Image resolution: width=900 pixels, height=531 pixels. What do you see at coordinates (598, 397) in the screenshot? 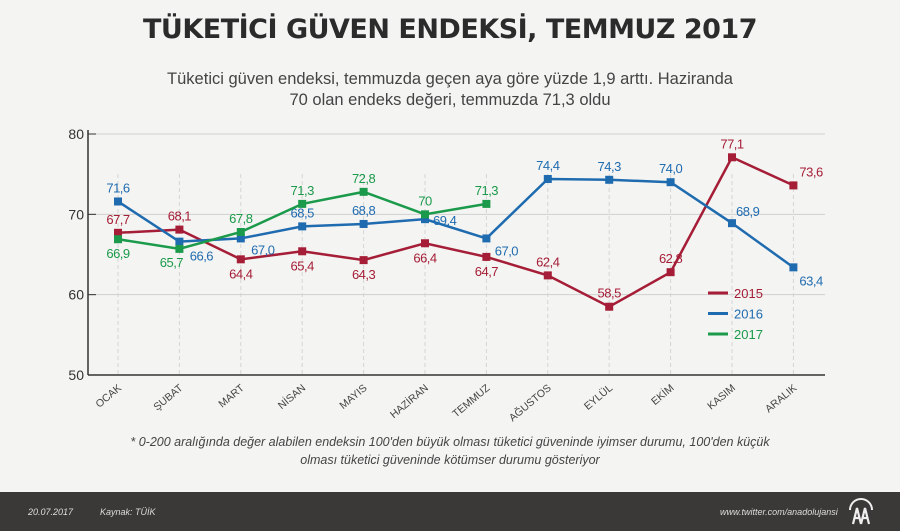
I see `x-tick-label: EYLÜL` at bounding box center [598, 397].